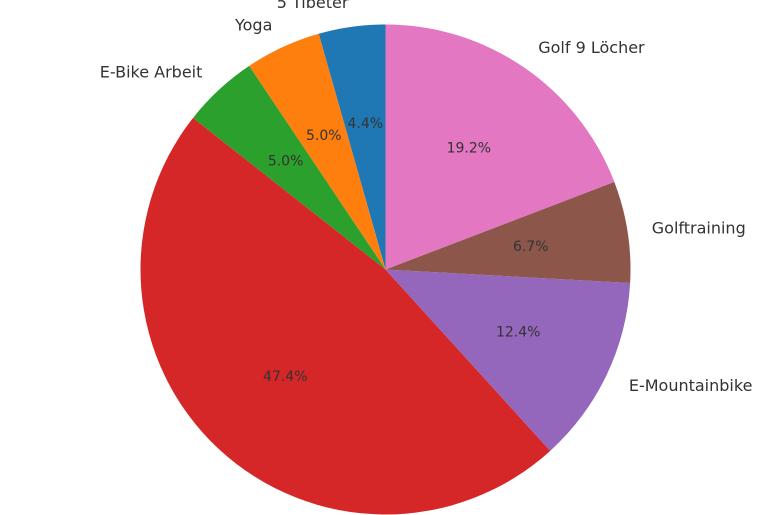 This screenshot has width=768, height=515. What do you see at coordinates (253, 24) in the screenshot?
I see `slice-label-1: Yoga` at bounding box center [253, 24].